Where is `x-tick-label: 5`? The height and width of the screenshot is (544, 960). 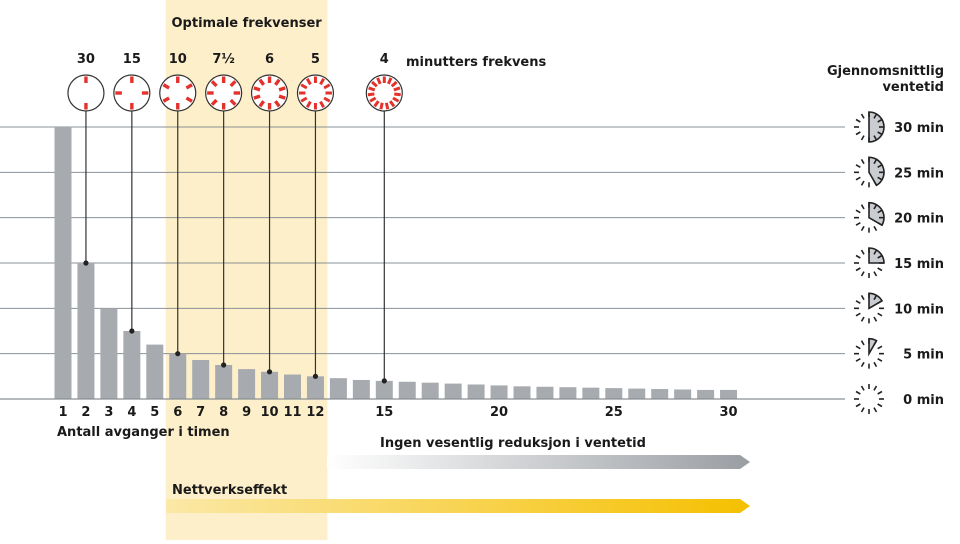
x-tick-label: 5 is located at coordinates (154, 412).